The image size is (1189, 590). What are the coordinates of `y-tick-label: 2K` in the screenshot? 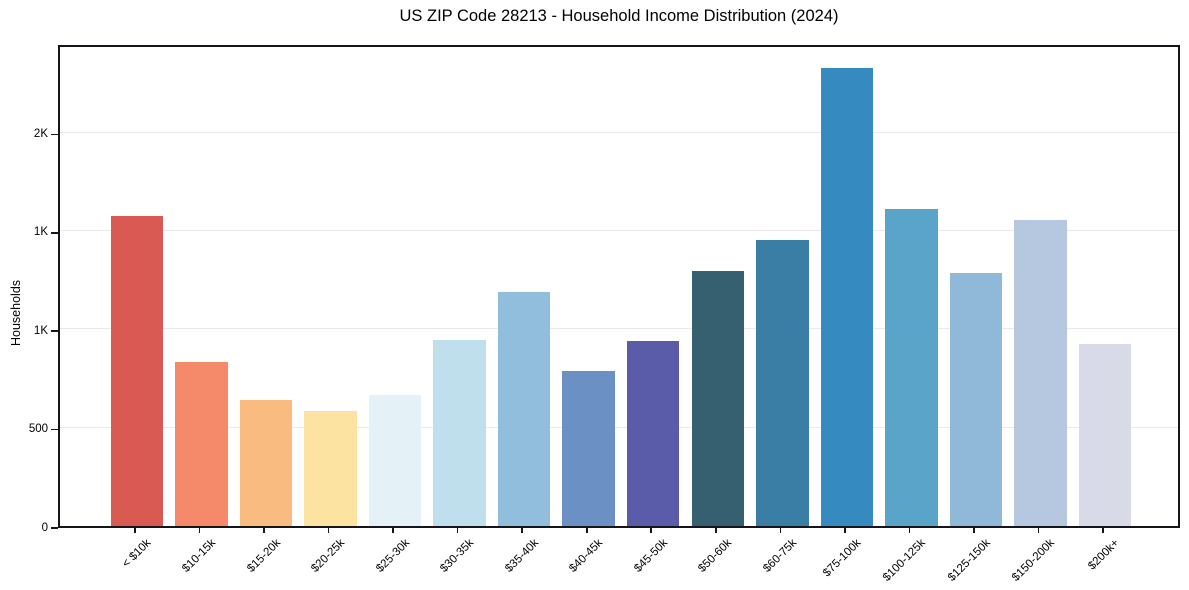 It's located at (40, 134).